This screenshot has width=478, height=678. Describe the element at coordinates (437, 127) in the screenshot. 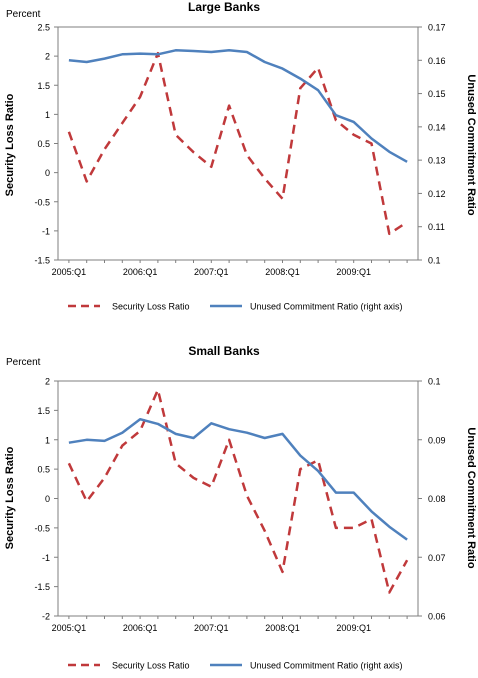

I see `y-right-tick-label: 0.14` at that location.